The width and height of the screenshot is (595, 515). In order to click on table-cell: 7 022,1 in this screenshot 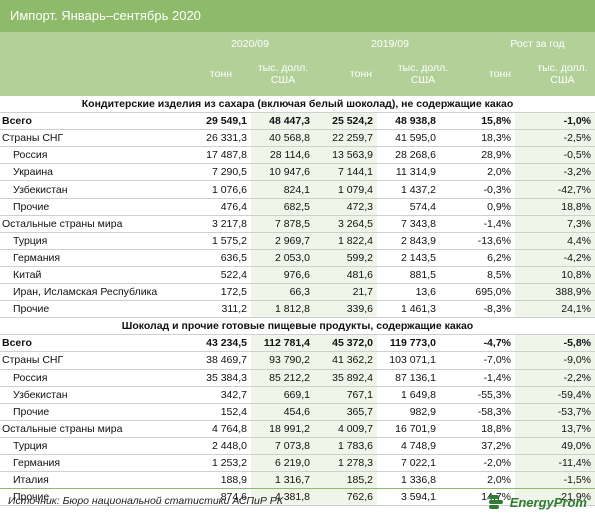, I will do `click(408, 463)`.